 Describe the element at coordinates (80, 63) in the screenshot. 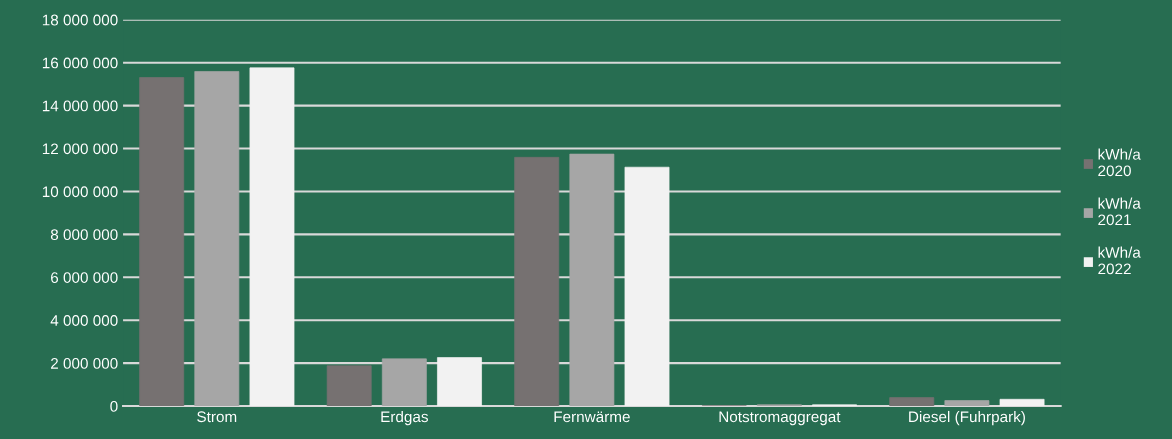

I see `y-tick-label: 16 000 000` at that location.